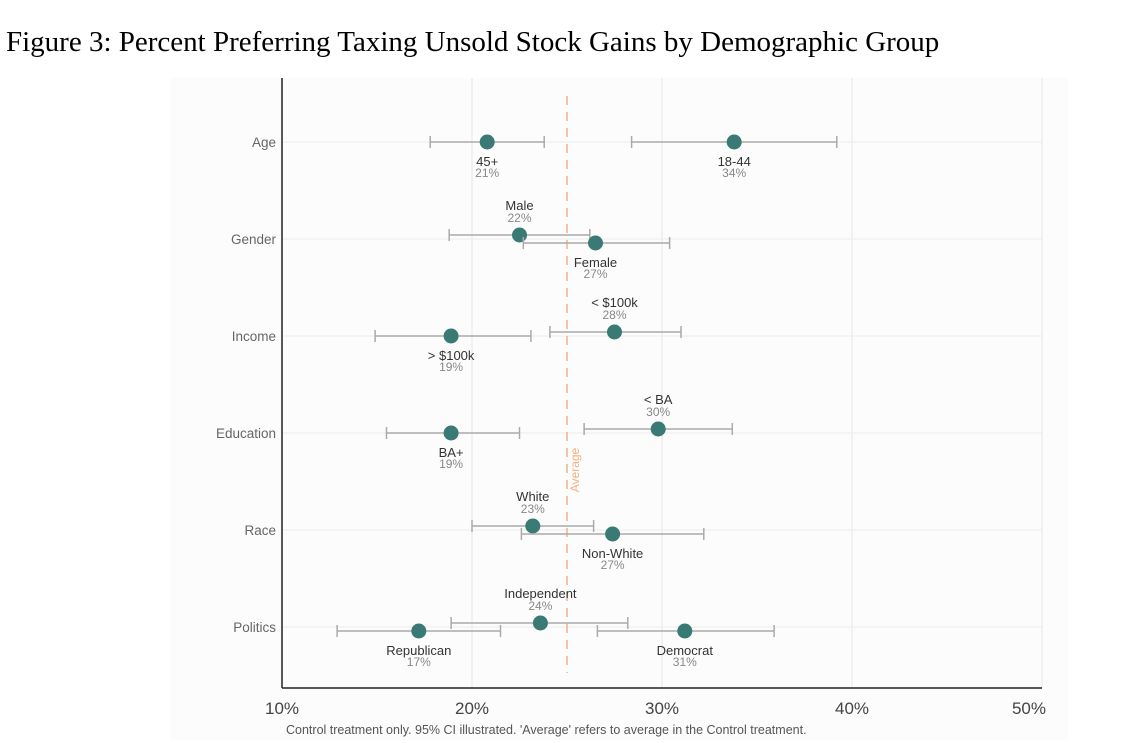 Image resolution: width=1147 pixels, height=743 pixels. I want to click on point-name-100k: < $100k, so click(614, 302).